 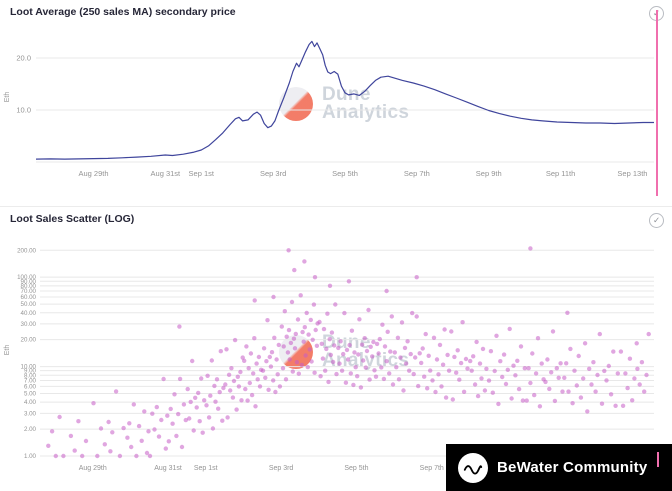 What do you see at coordinates (23, 110) in the screenshot?
I see `svg-text: 10.0` at bounding box center [23, 110].